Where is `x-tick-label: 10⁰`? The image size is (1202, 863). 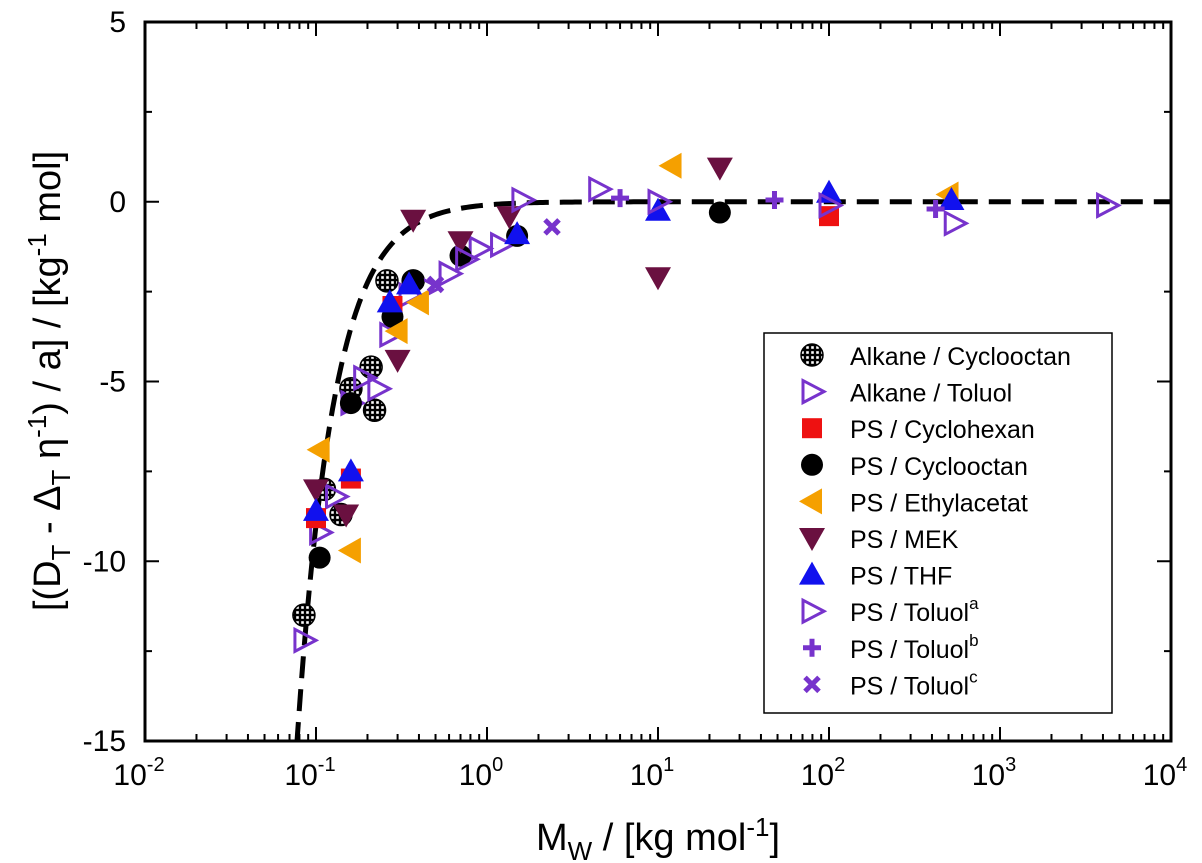
x-tick-label: 10⁰ is located at coordinates (481, 773).